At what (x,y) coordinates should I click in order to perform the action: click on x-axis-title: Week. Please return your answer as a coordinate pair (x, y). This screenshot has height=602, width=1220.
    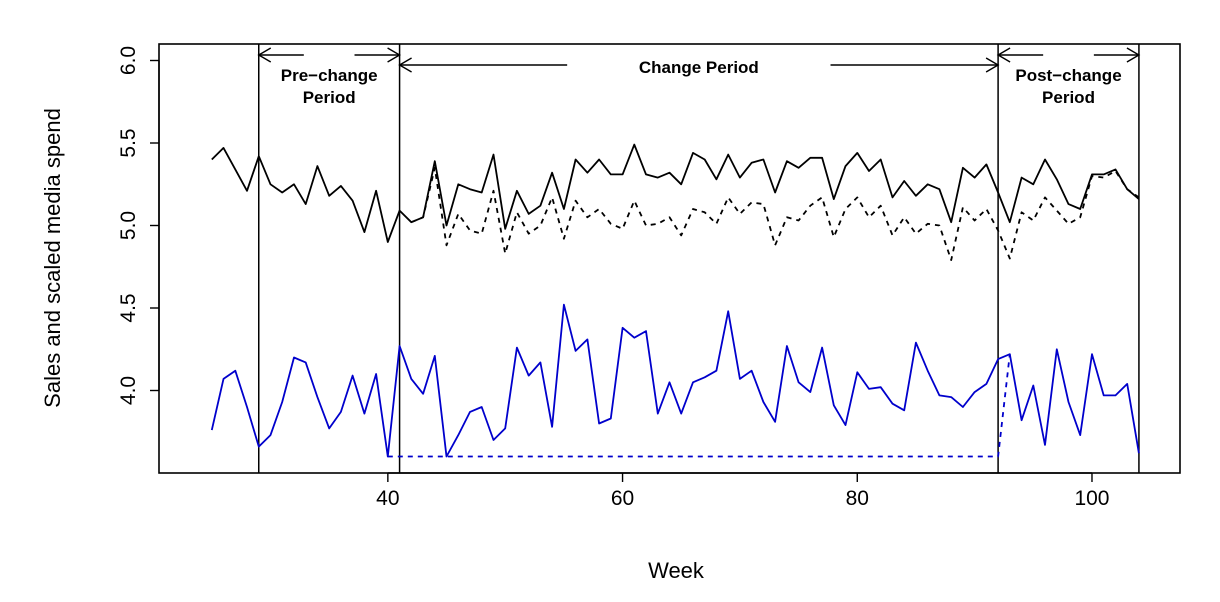
    Looking at the image, I should click on (676, 570).